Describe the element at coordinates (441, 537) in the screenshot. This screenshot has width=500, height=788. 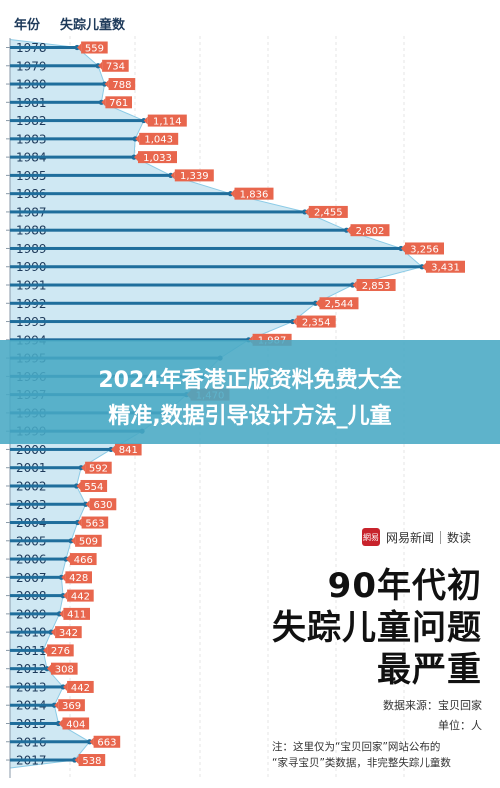
I see `brand-divider` at that location.